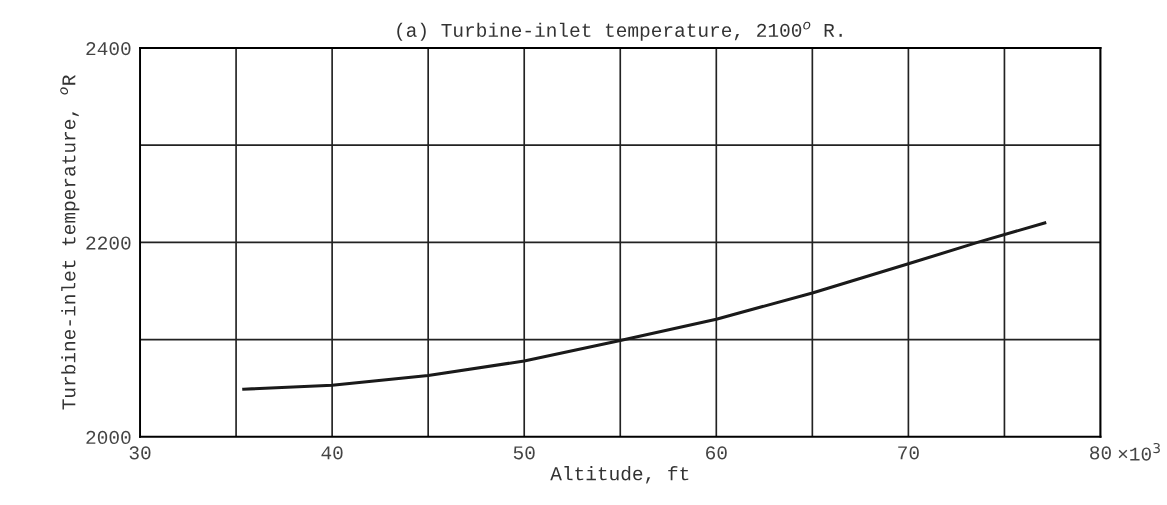 The height and width of the screenshot is (505, 1167). Describe the element at coordinates (716, 453) in the screenshot. I see `x-tick-label: 60` at that location.